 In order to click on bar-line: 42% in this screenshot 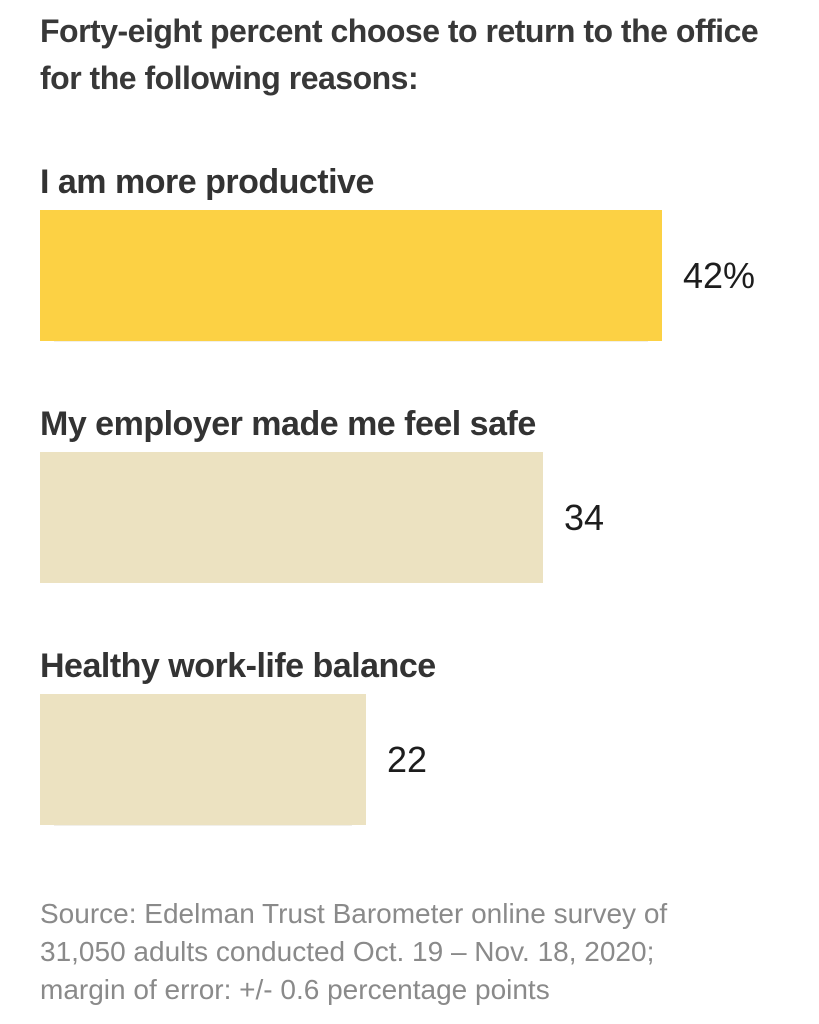, I will do `click(409, 275)`.